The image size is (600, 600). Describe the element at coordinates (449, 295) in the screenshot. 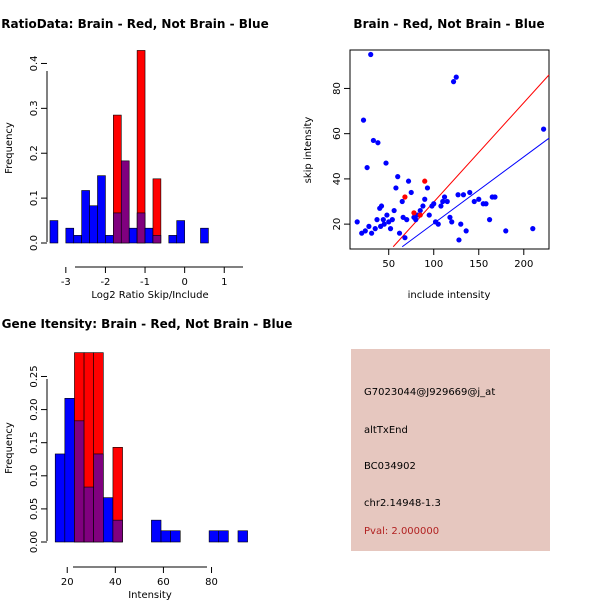

I see `scatter-x-label: include intensity` at that location.